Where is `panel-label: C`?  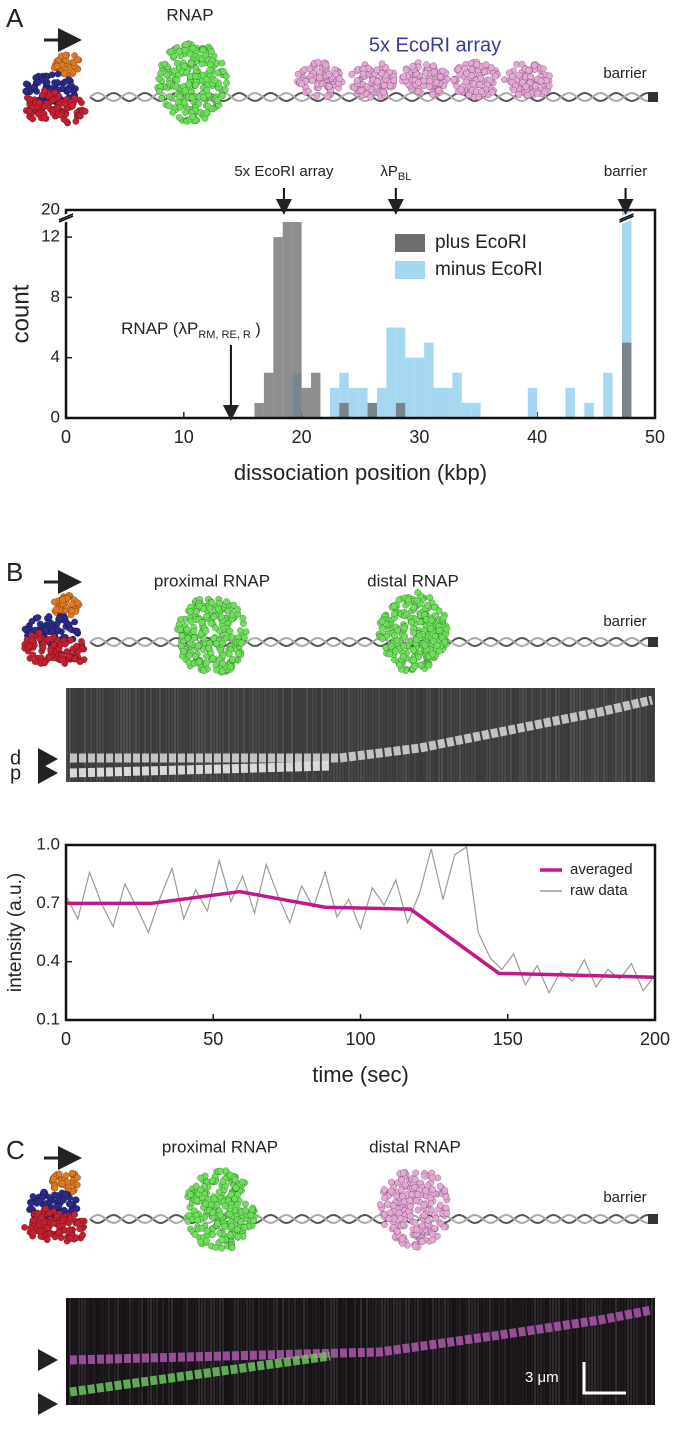 panel-label: C is located at coordinates (15, 1150).